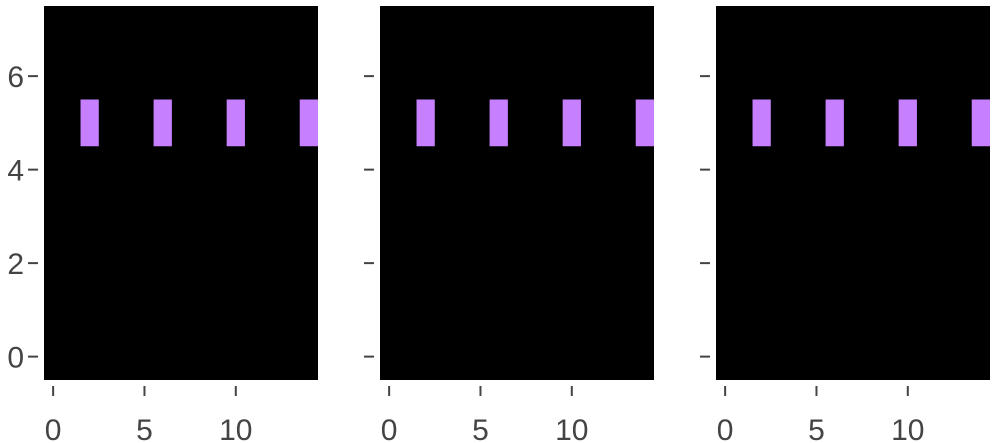 The width and height of the screenshot is (996, 443). I want to click on y-tick-label: 4, so click(15, 171).